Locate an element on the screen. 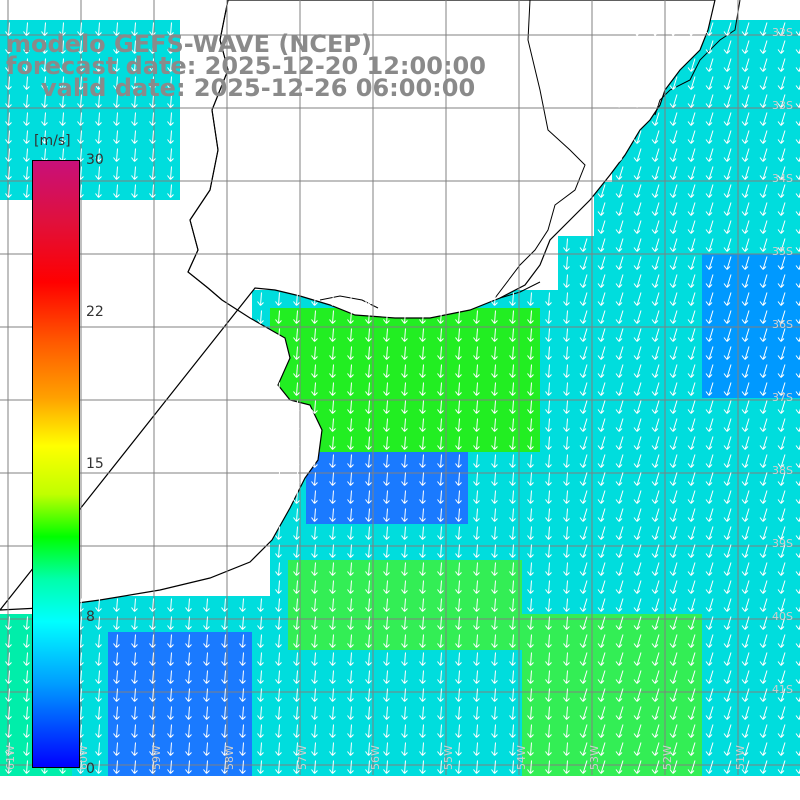 This screenshot has width=800, height=800. longitude-label: 59W is located at coordinates (156, 757).